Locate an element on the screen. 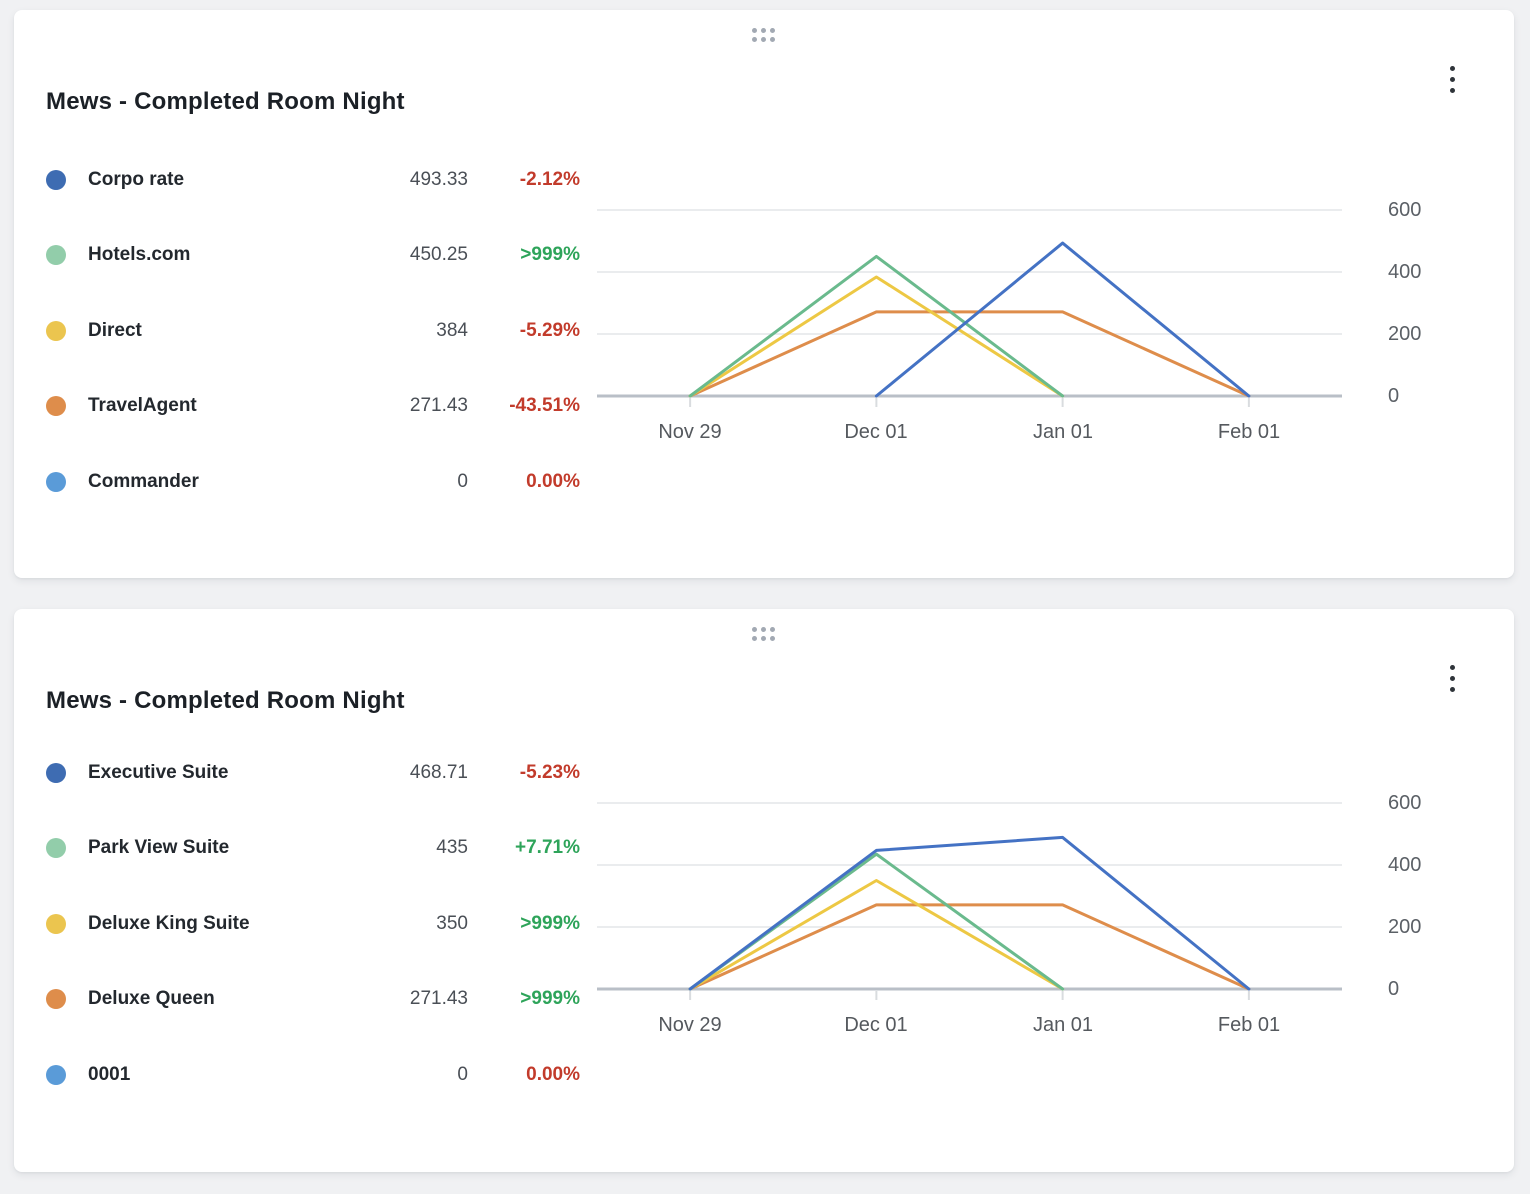 Image resolution: width=1530 pixels, height=1194 pixels. legend-label: 0001 is located at coordinates (109, 1074).